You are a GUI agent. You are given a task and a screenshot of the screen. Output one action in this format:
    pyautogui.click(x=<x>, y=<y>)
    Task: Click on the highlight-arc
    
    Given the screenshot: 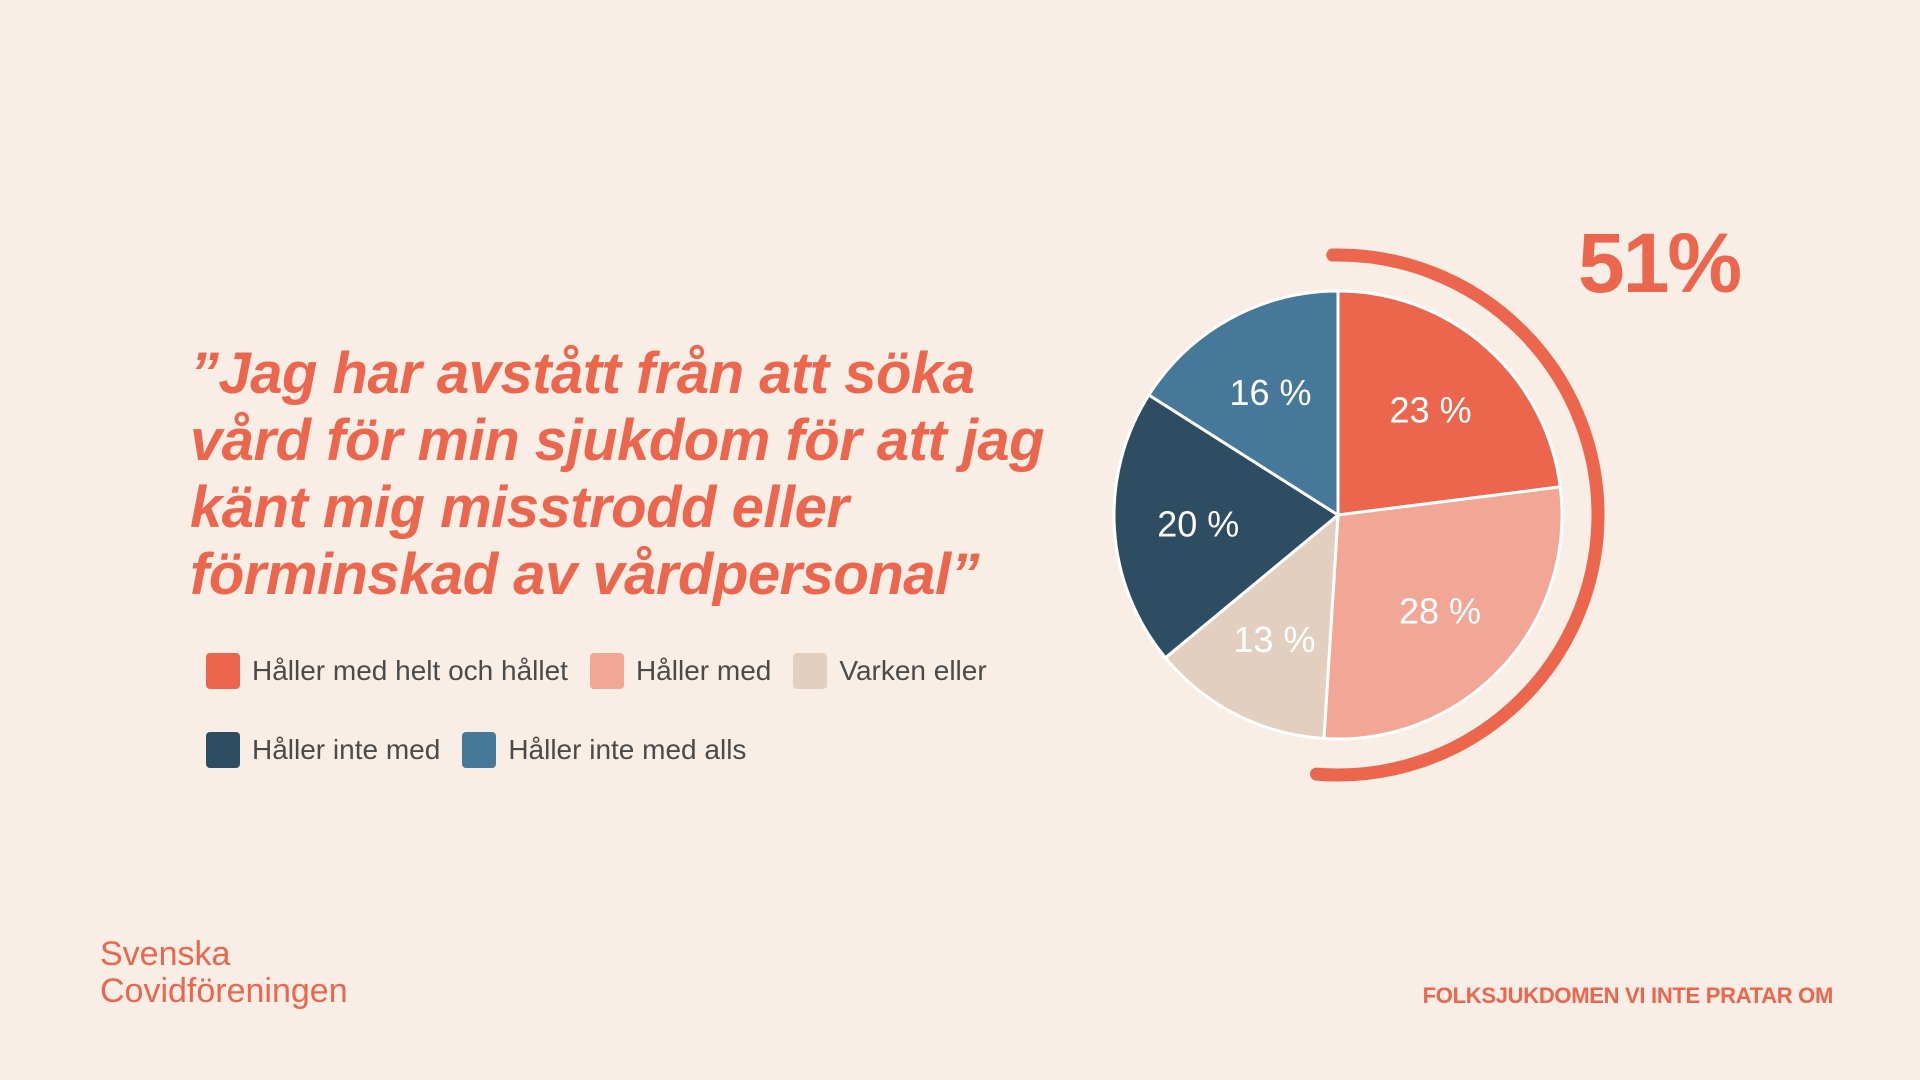 What is the action you would take?
    pyautogui.click(x=1457, y=515)
    